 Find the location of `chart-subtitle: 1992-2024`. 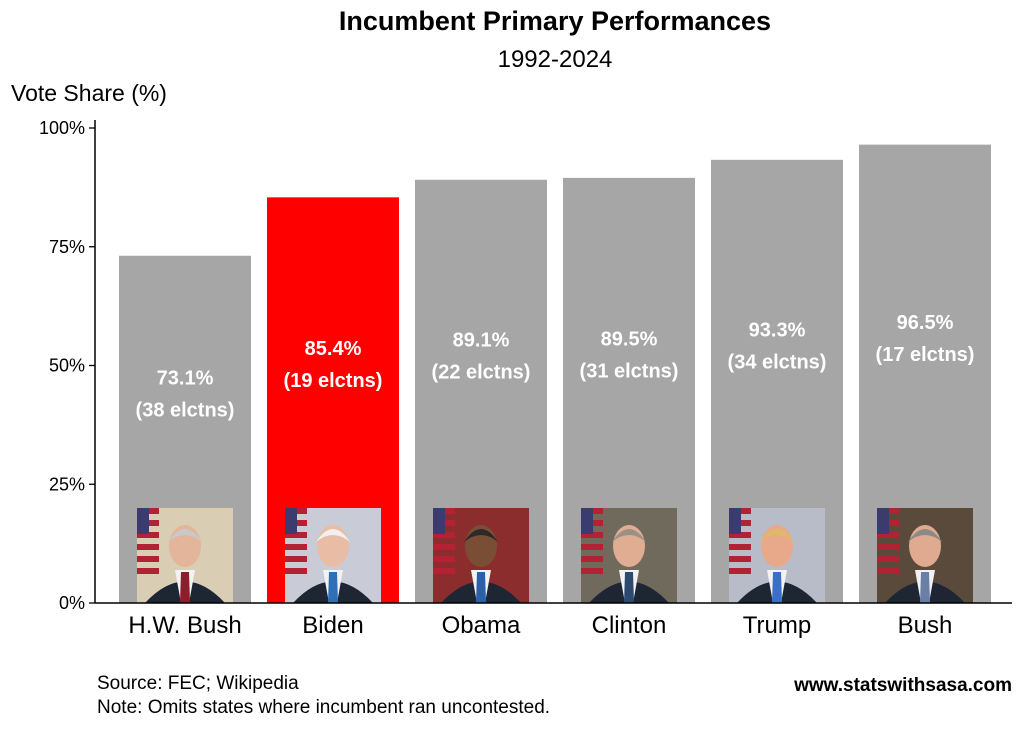

chart-subtitle: 1992-2024 is located at coordinates (555, 59).